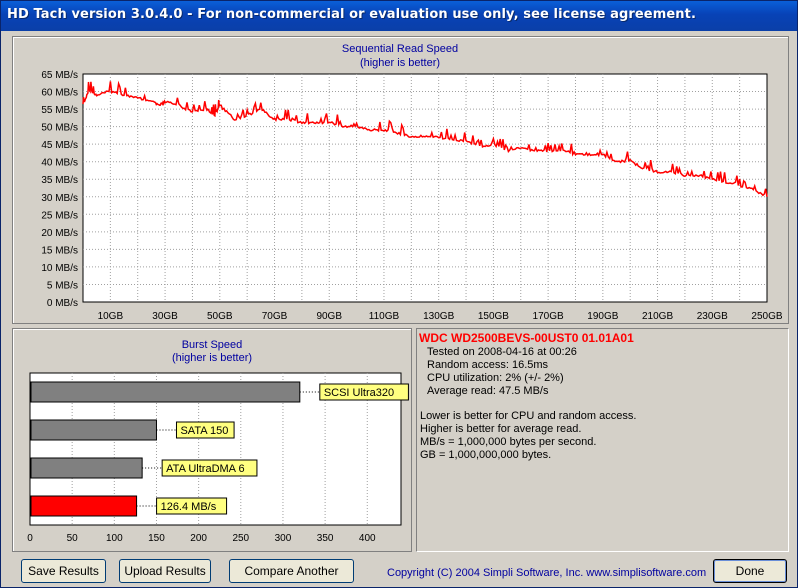 The height and width of the screenshot is (588, 798). I want to click on read-y-tick: 15 MB/s, so click(59, 250).